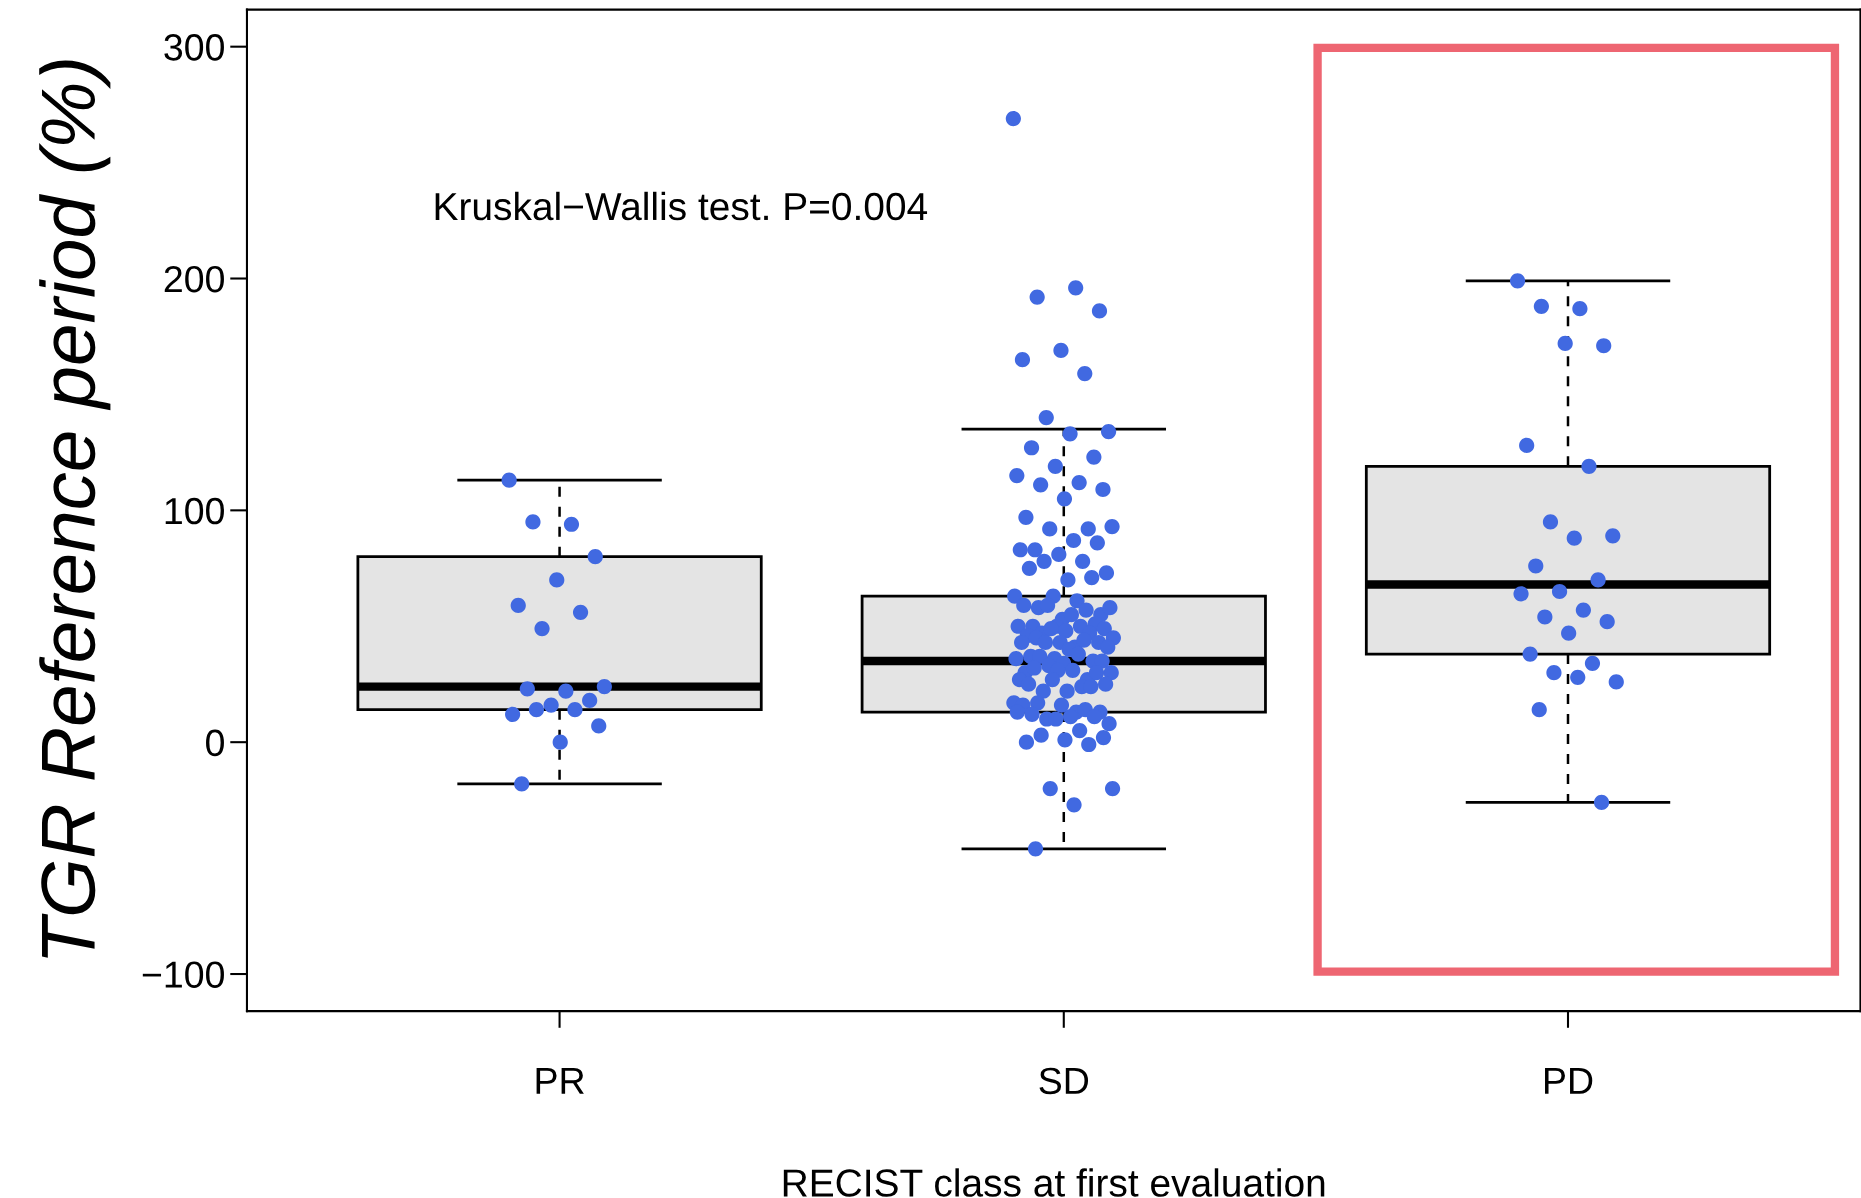 This screenshot has height=1198, width=1861. I want to click on x-tick-label: PD, so click(1569, 1081).